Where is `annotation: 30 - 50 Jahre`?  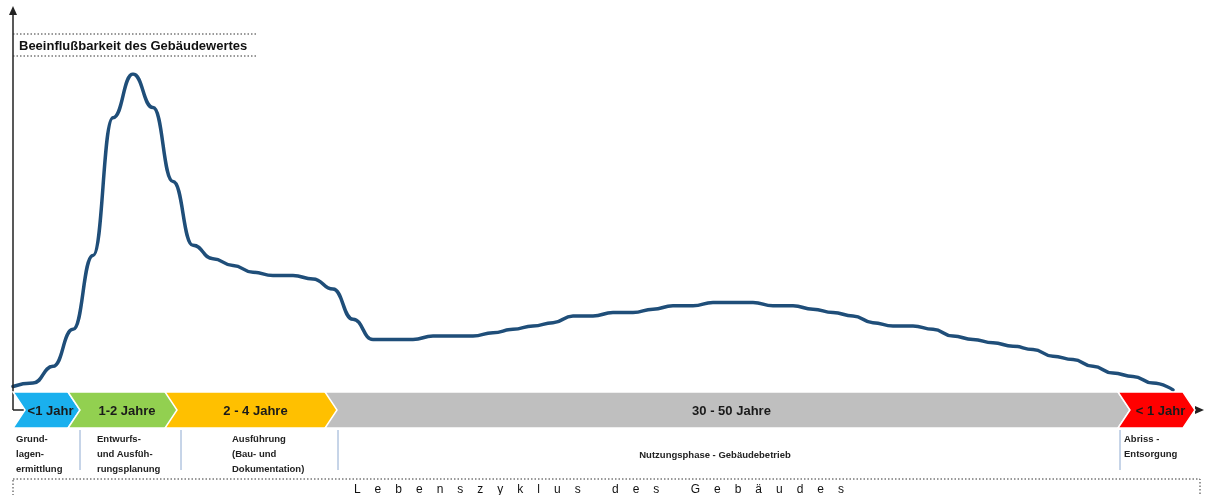 annotation: 30 - 50 Jahre is located at coordinates (731, 410).